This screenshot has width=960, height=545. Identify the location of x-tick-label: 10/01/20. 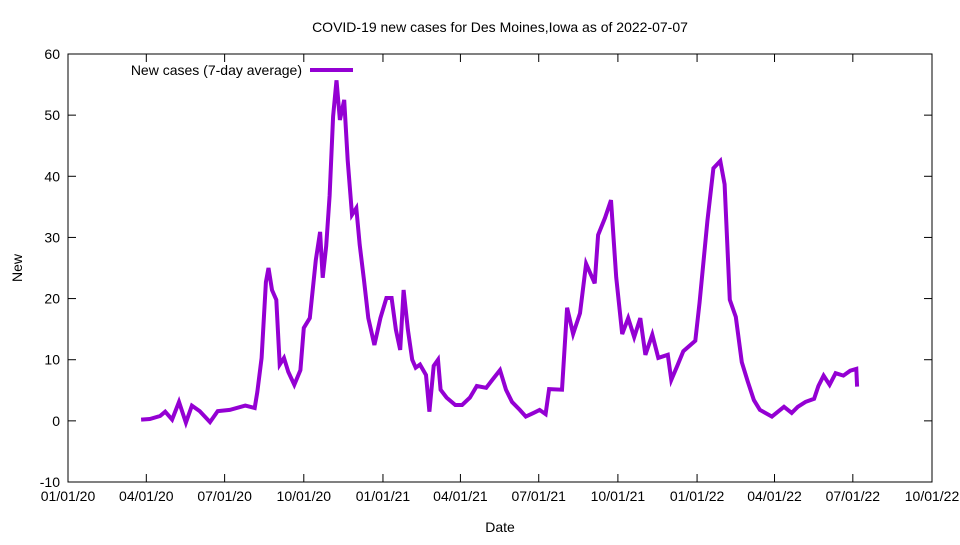
(304, 496).